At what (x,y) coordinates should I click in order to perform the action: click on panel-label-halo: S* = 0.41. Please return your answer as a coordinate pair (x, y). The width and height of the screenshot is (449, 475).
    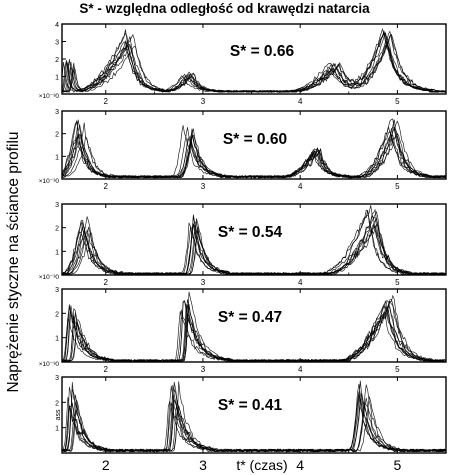
    Looking at the image, I should click on (250, 405).